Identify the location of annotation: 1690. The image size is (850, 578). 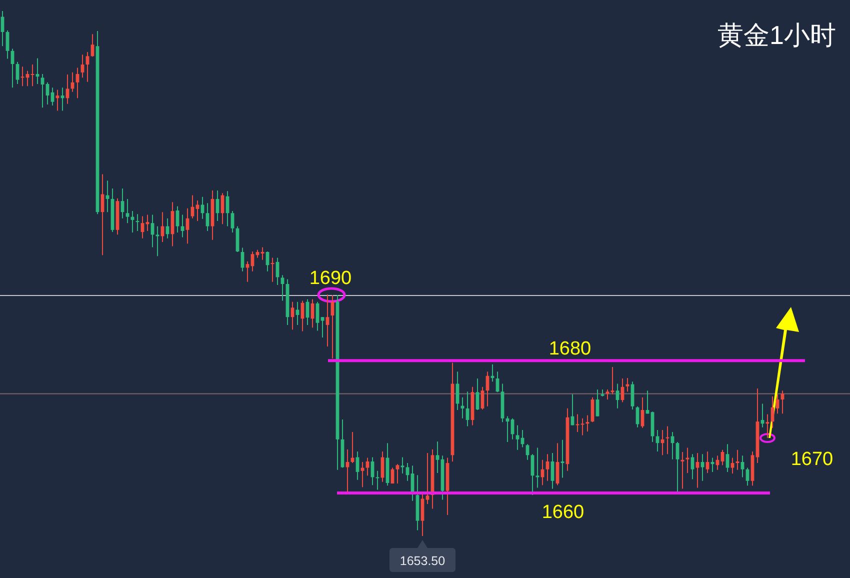
(330, 279).